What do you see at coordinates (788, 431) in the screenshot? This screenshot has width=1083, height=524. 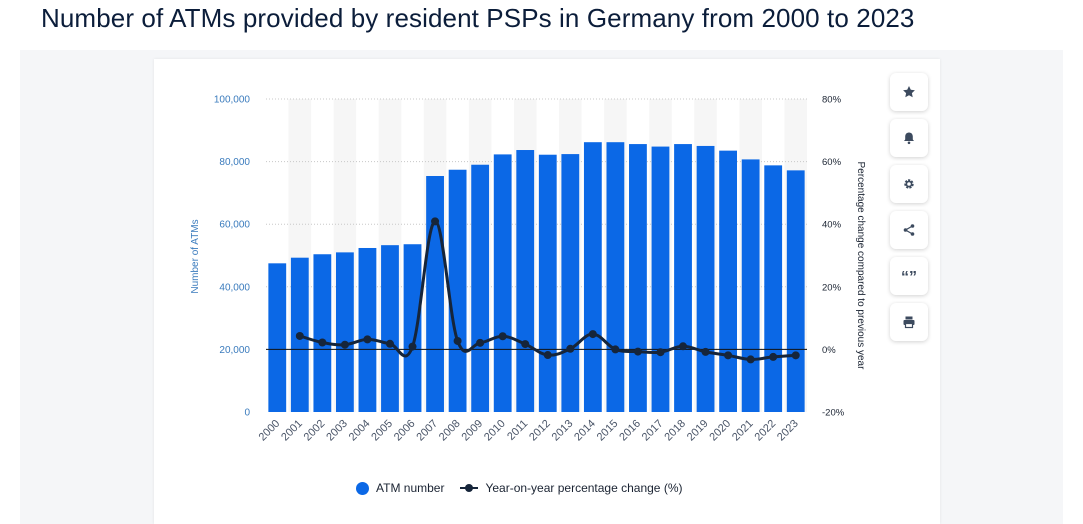 I see `x-tick-label: 2023` at bounding box center [788, 431].